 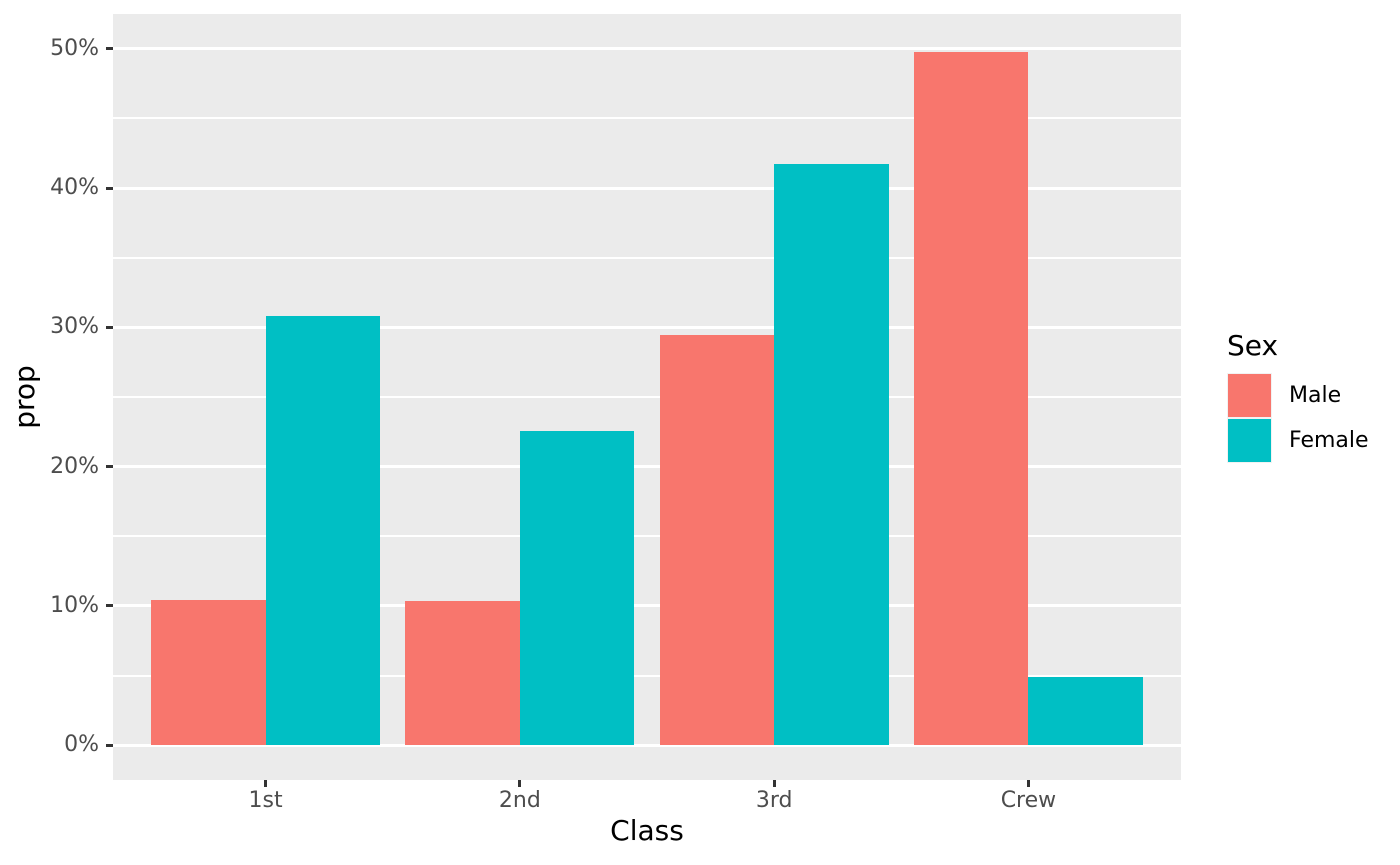 What do you see at coordinates (577, 588) in the screenshot?
I see `bar-female-2nd` at bounding box center [577, 588].